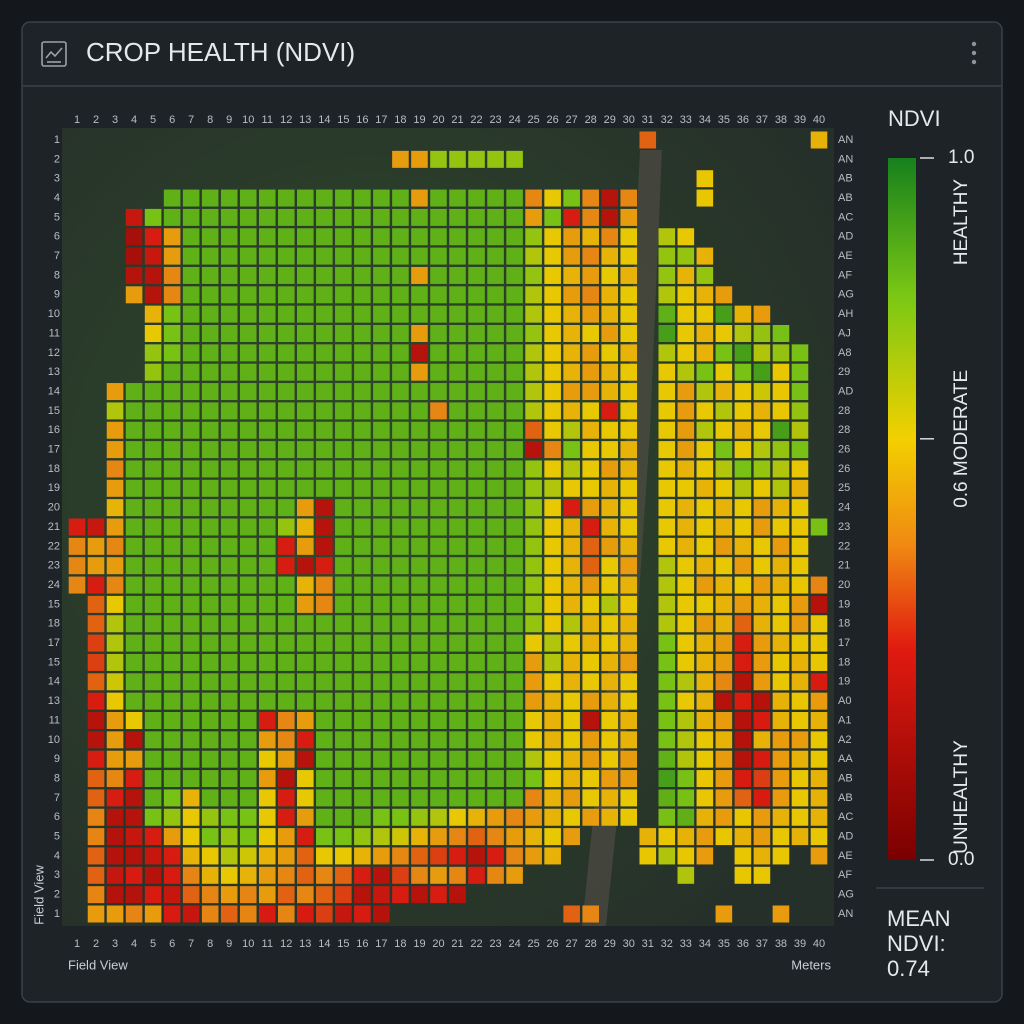 The height and width of the screenshot is (1024, 1024). I want to click on y-tick-label-right: 26, so click(844, 469).